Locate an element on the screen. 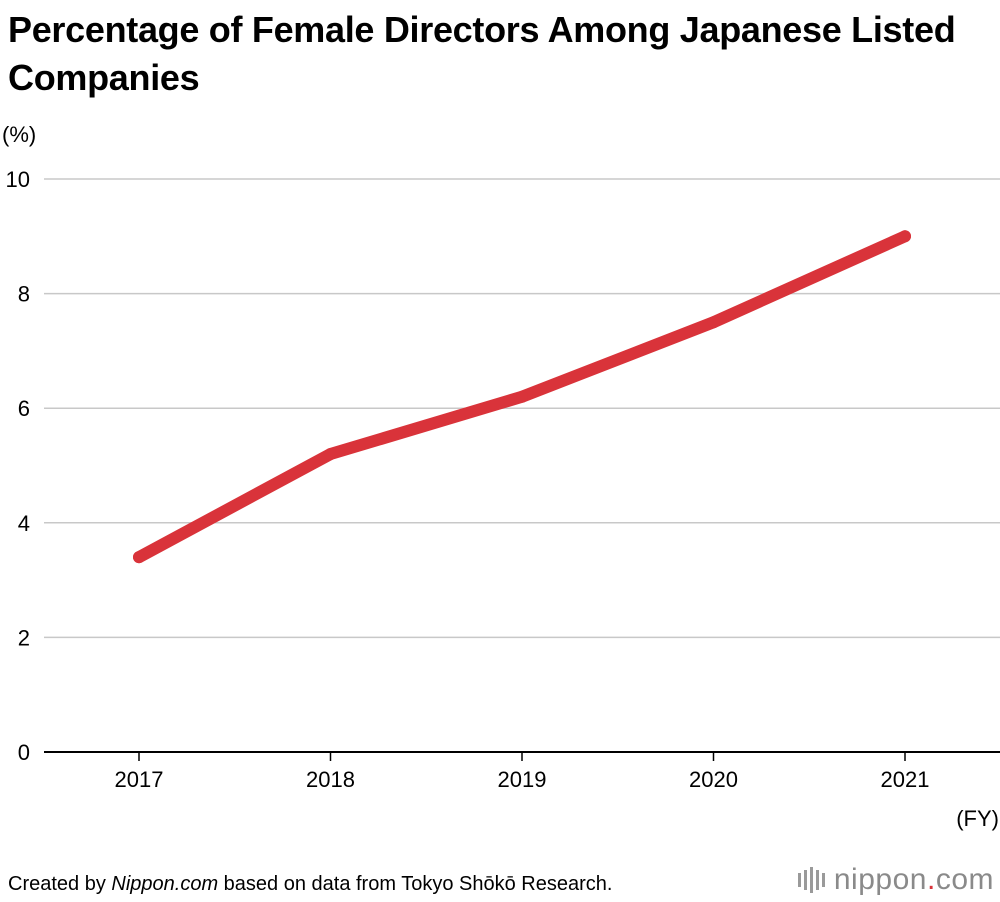  y-axis-ticks: 0 2 4 6 8 10 is located at coordinates (18, 466).